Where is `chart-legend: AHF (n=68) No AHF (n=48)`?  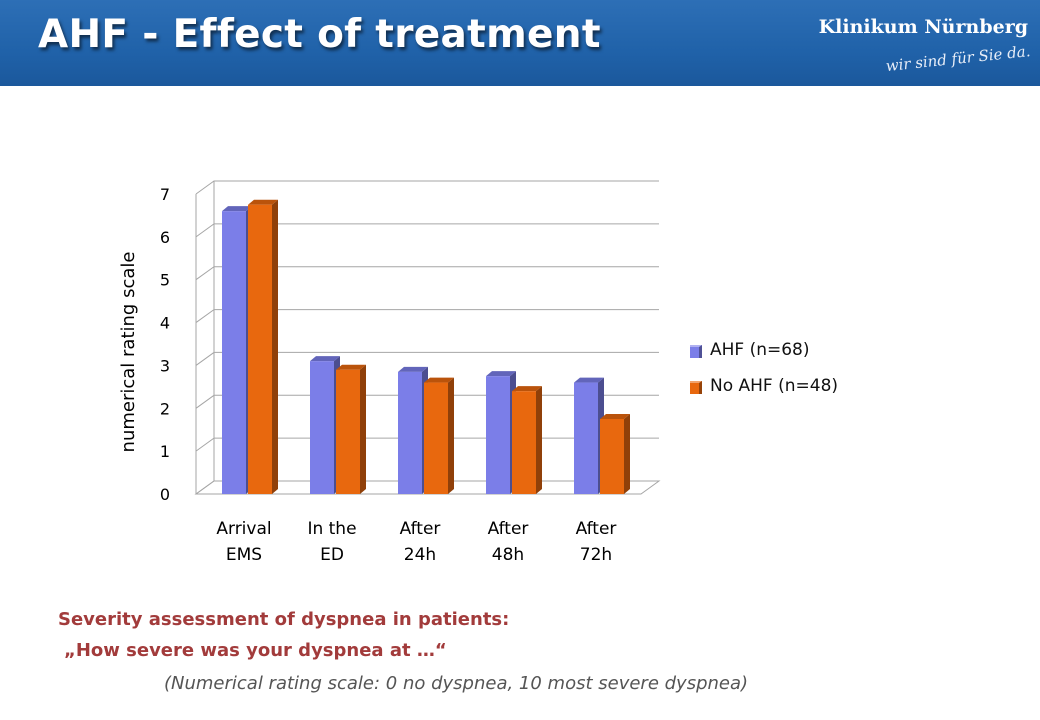 chart-legend: AHF (n=68) No AHF (n=48) is located at coordinates (800, 376).